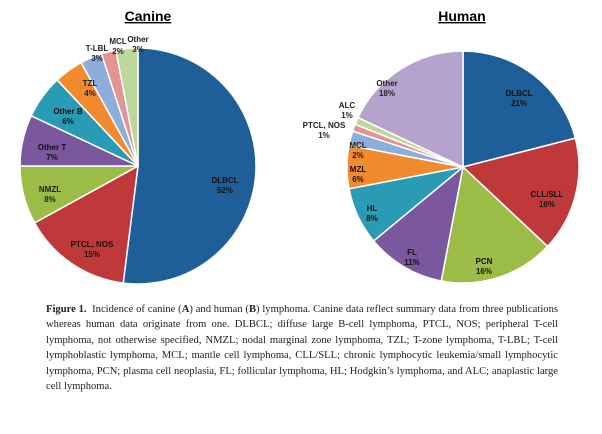 The image size is (602, 434). I want to click on human-slice-pcn, so click(494, 224).